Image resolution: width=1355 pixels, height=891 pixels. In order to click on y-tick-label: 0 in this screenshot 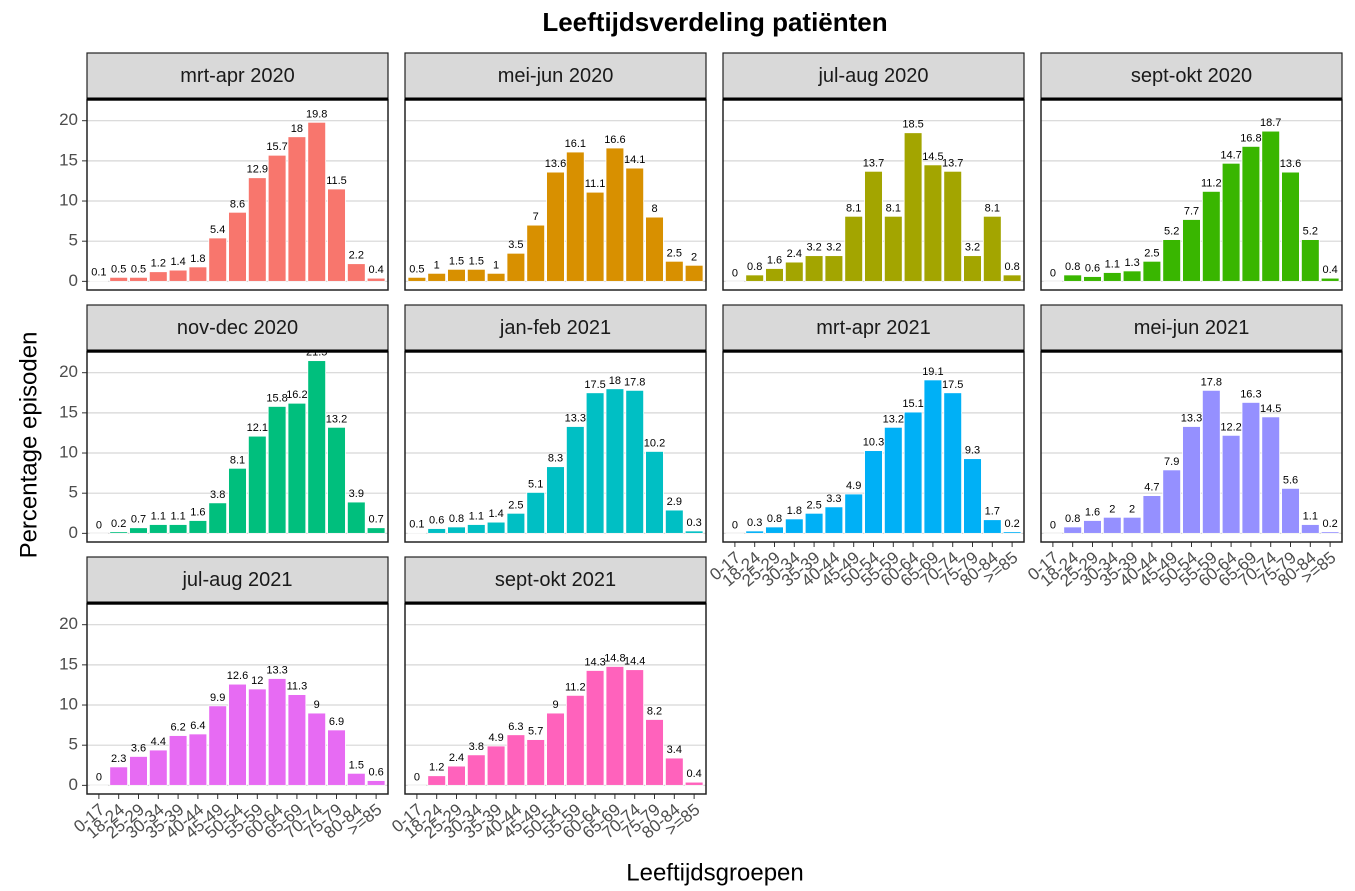, I will do `click(73, 280)`.